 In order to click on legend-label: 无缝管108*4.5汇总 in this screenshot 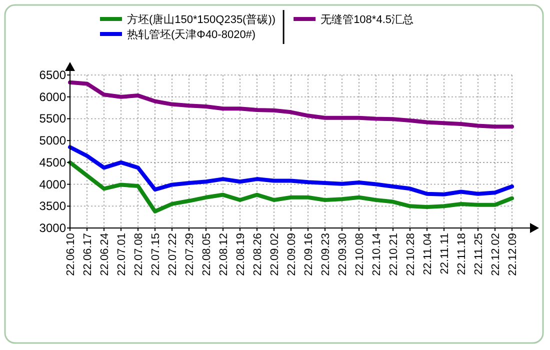, I will do `click(367, 19)`.